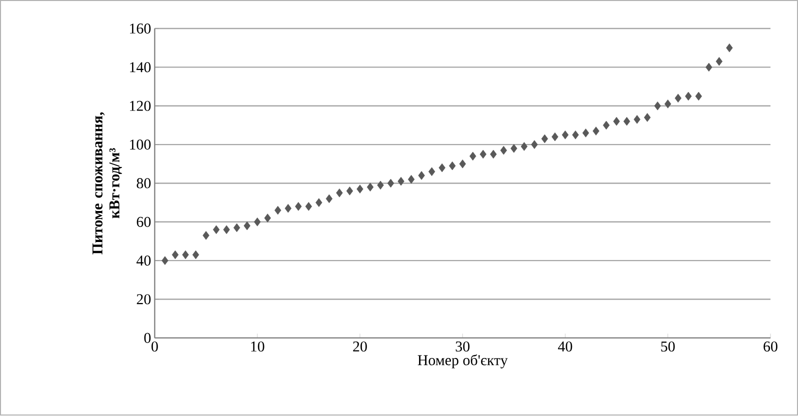 This screenshot has height=416, width=798. What do you see at coordinates (143, 222) in the screenshot?
I see `y-tick-label: 60` at bounding box center [143, 222].